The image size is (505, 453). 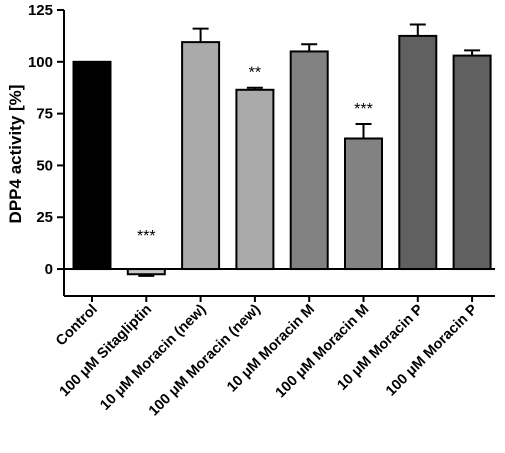 What do you see at coordinates (77, 326) in the screenshot?
I see `x-tick-label-0: Control` at bounding box center [77, 326].